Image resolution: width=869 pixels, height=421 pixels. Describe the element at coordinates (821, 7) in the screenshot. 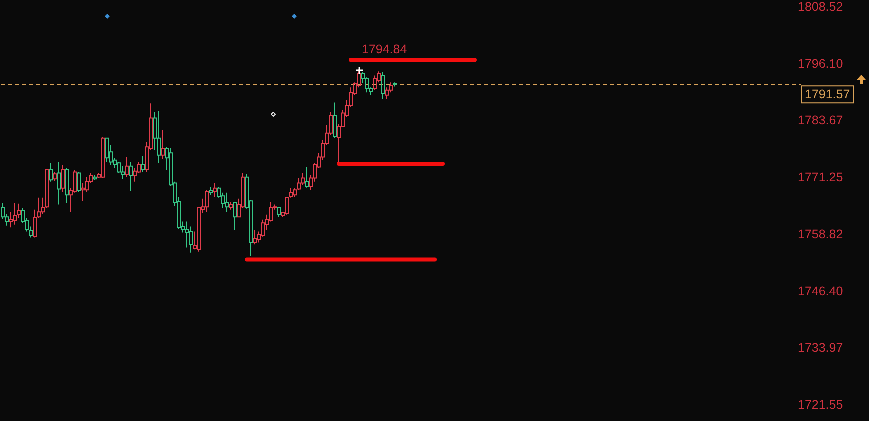

I see `y-tick-label: 1808.52` at that location.